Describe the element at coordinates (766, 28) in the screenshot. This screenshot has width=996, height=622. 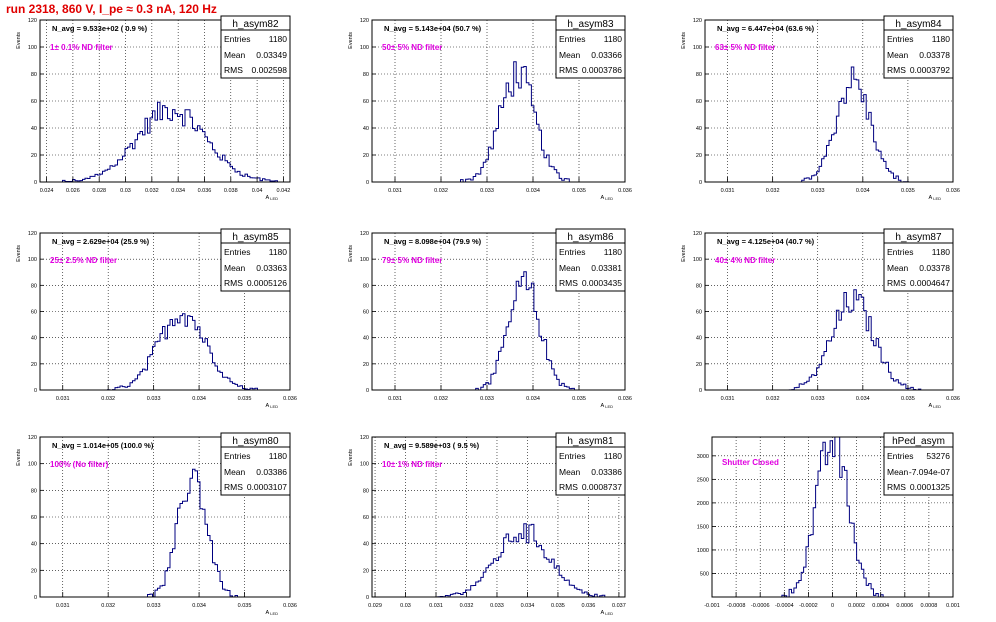
I see `navg-label: N_avg = 6.447e+04 (63.6 %)` at that location.